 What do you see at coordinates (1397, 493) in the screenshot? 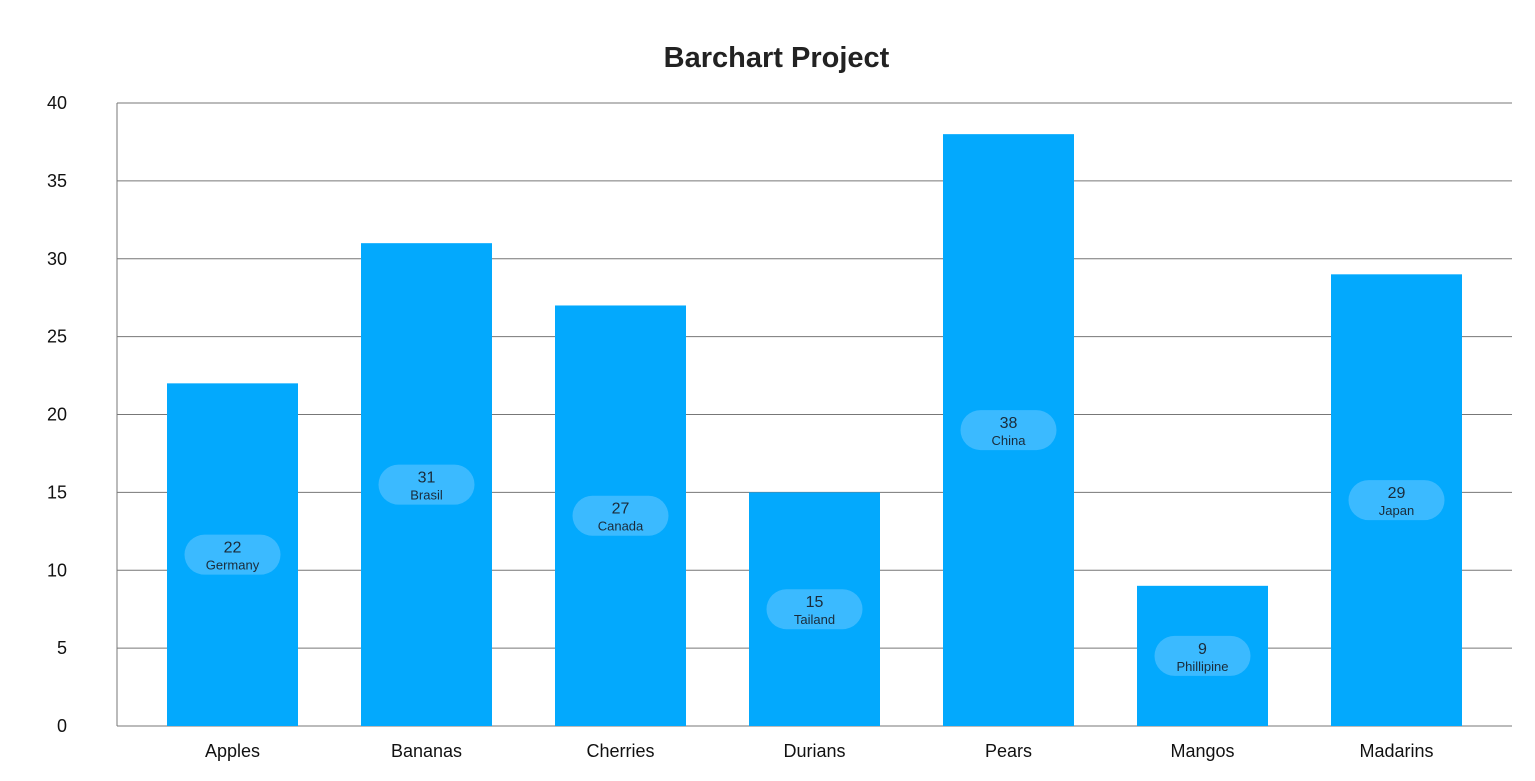
I see `data-label-value: 29` at bounding box center [1397, 493].